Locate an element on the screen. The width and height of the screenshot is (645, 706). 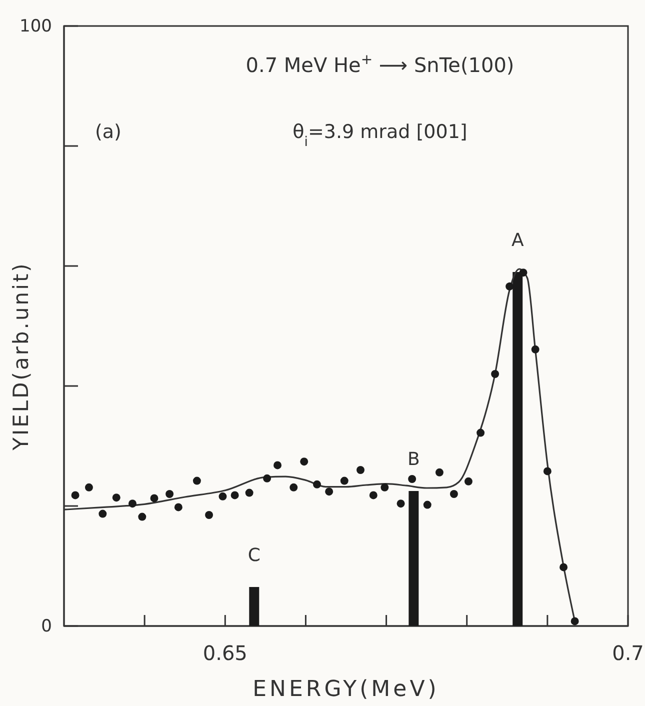
x-tick-label: 0.65 is located at coordinates (225, 653).